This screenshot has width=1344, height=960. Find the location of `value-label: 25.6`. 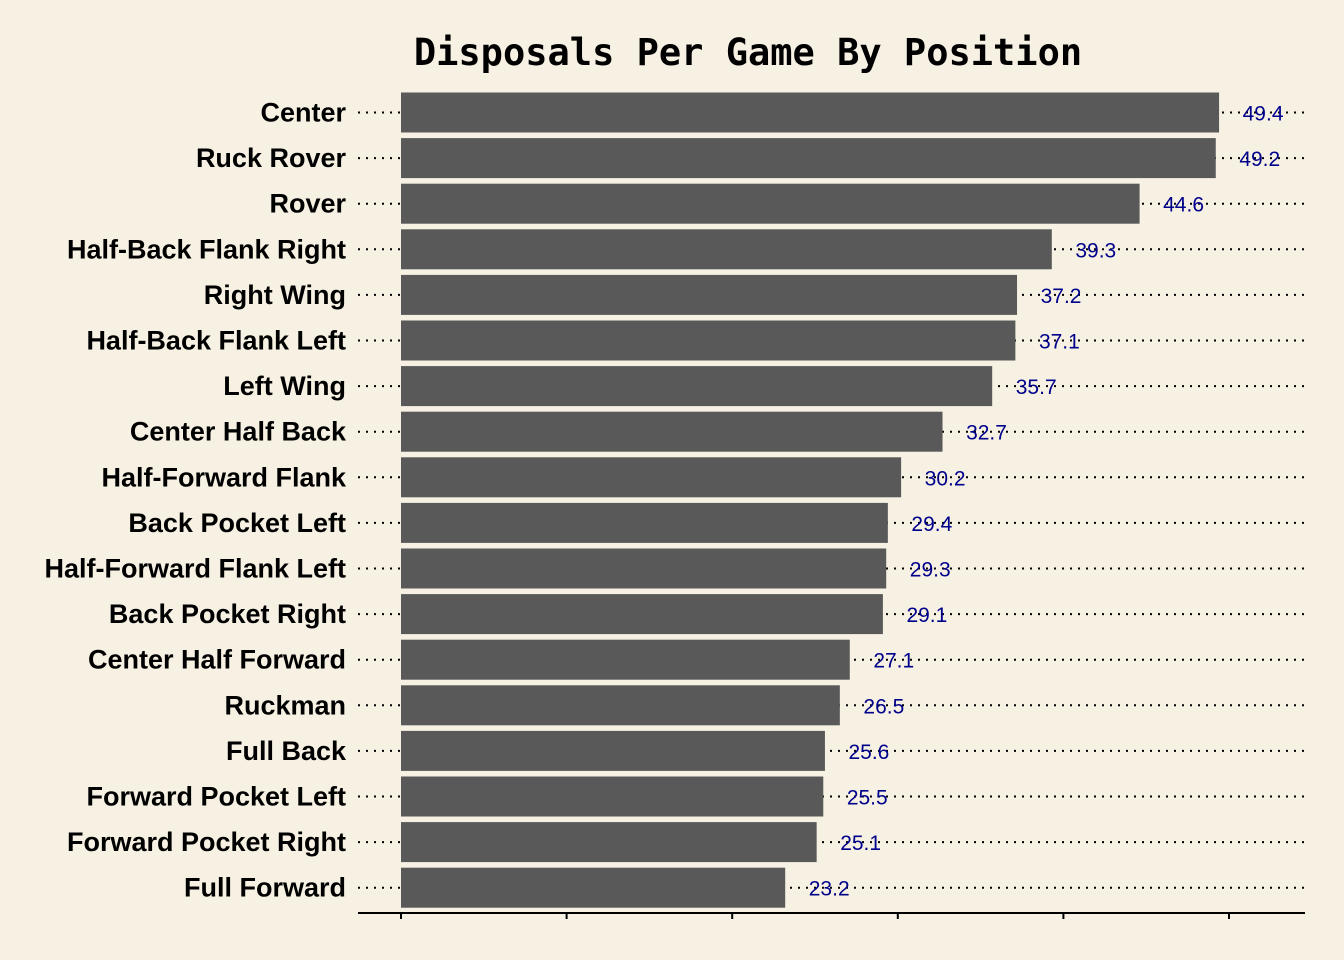

value-label: 25.6 is located at coordinates (868, 752).